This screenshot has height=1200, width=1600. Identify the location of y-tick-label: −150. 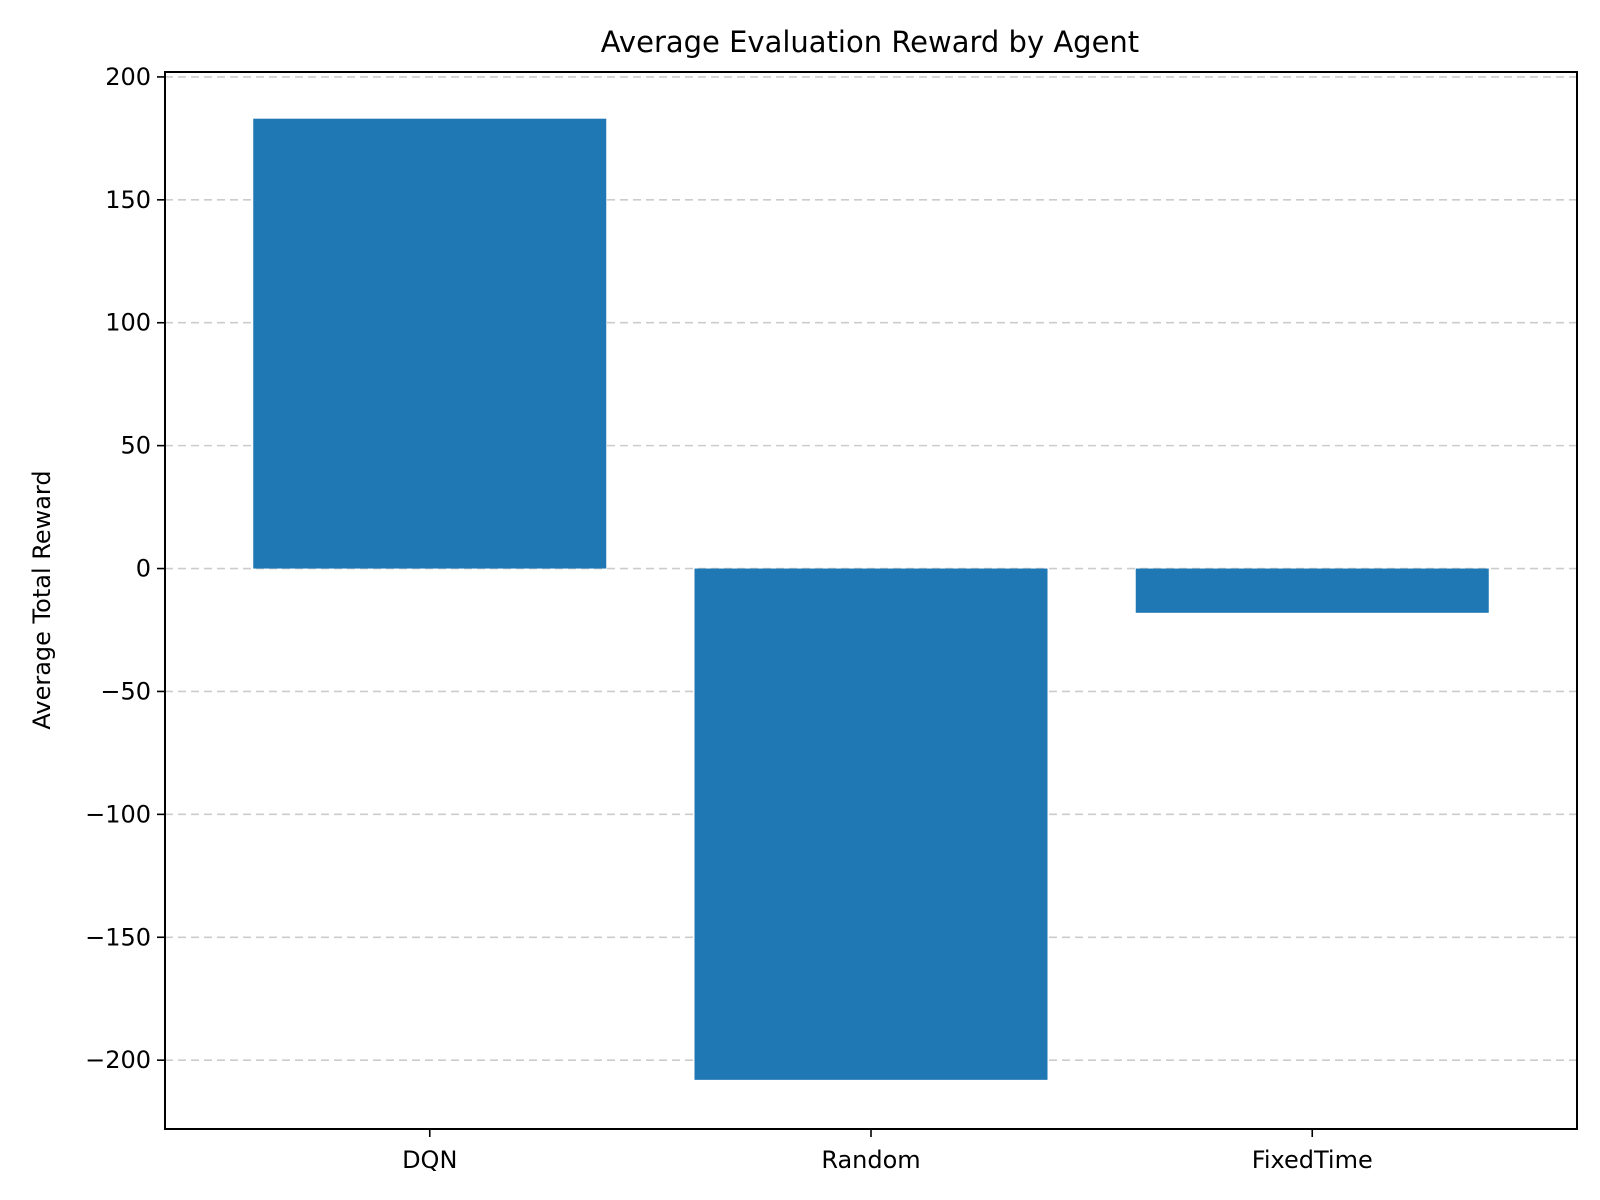
(118, 937).